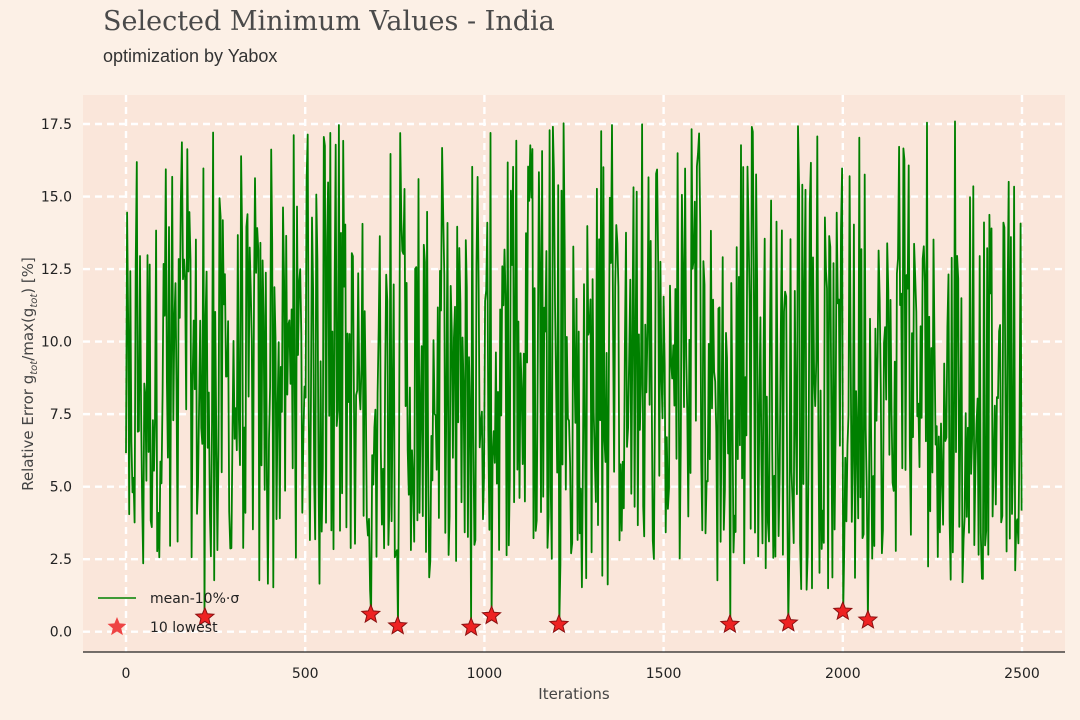  What do you see at coordinates (843, 674) in the screenshot?
I see `x-tick-label: 2000` at bounding box center [843, 674].